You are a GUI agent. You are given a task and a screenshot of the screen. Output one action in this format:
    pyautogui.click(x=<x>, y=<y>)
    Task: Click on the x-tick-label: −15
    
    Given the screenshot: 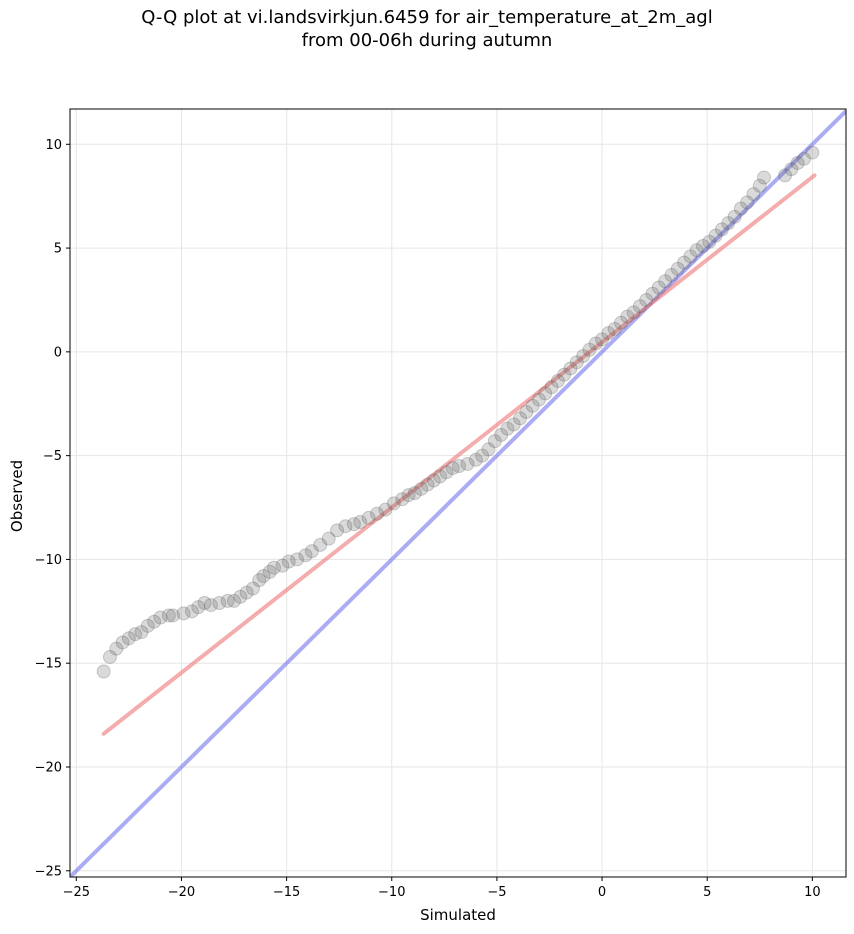 What is the action you would take?
    pyautogui.click(x=286, y=892)
    